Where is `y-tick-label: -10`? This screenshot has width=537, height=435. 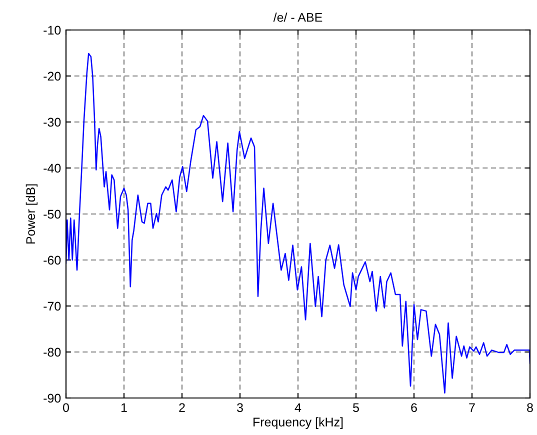
y-tick-label: -10 is located at coordinates (52, 30).